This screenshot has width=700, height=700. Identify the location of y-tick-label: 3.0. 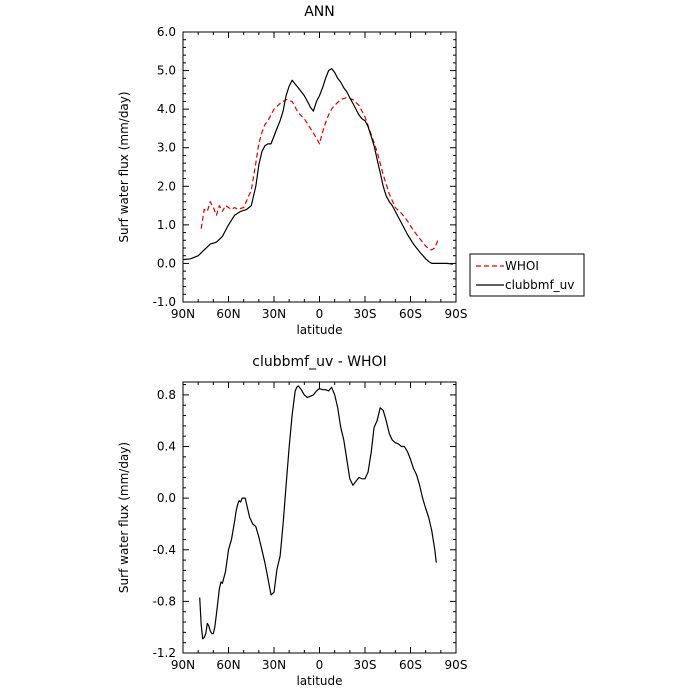
(166, 148).